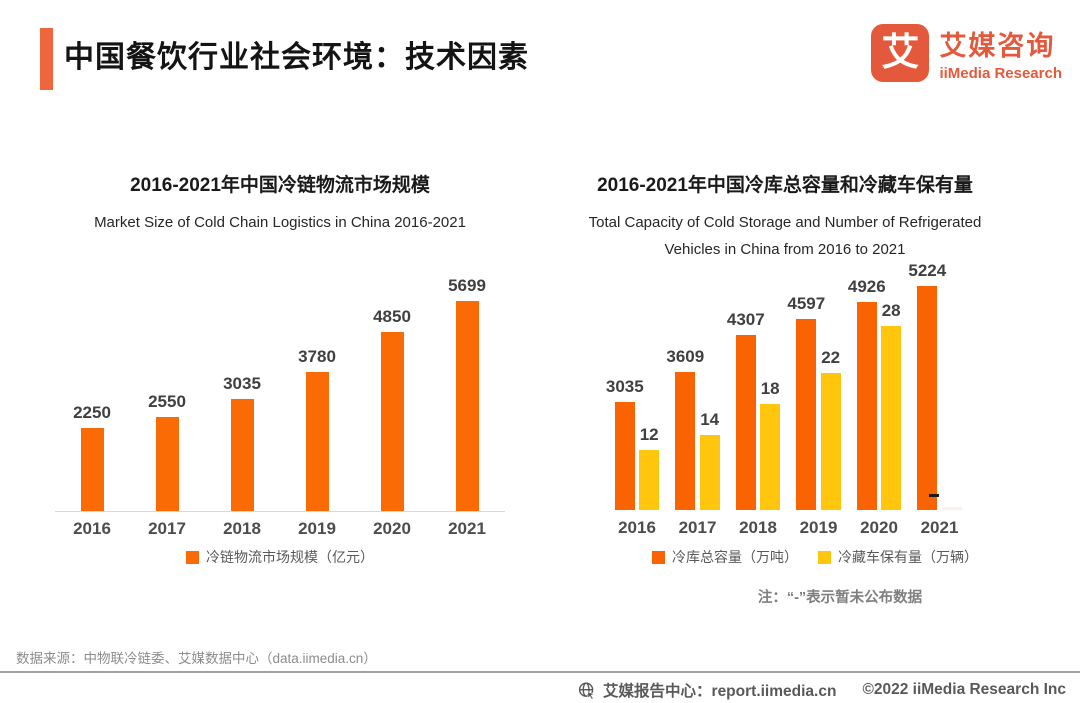 The height and width of the screenshot is (703, 1080). I want to click on title-accent-bar, so click(46, 59).